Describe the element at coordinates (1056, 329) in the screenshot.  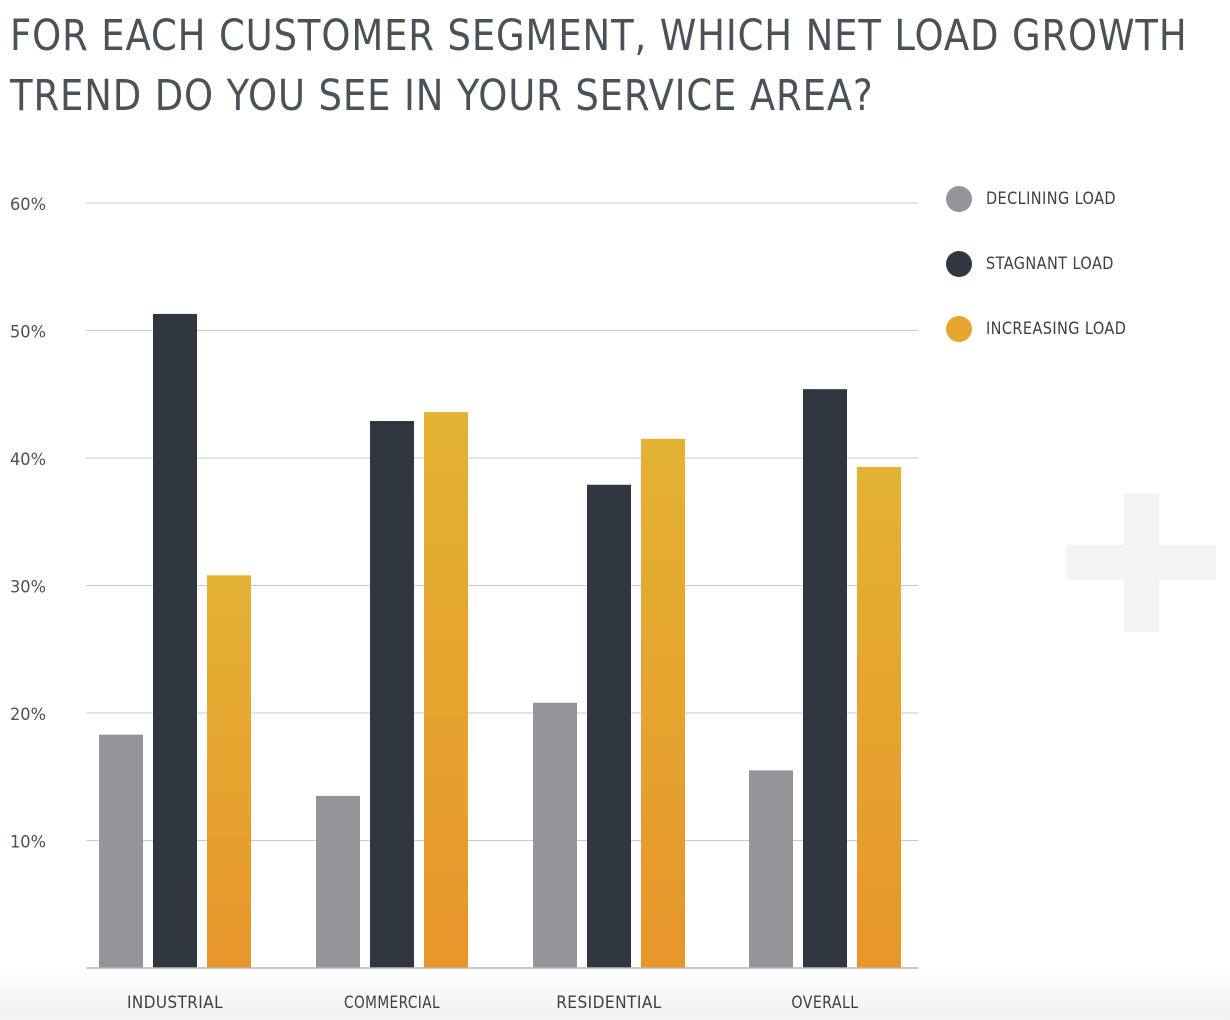
I see `legend-label-increasing: INCREASING LOAD` at that location.